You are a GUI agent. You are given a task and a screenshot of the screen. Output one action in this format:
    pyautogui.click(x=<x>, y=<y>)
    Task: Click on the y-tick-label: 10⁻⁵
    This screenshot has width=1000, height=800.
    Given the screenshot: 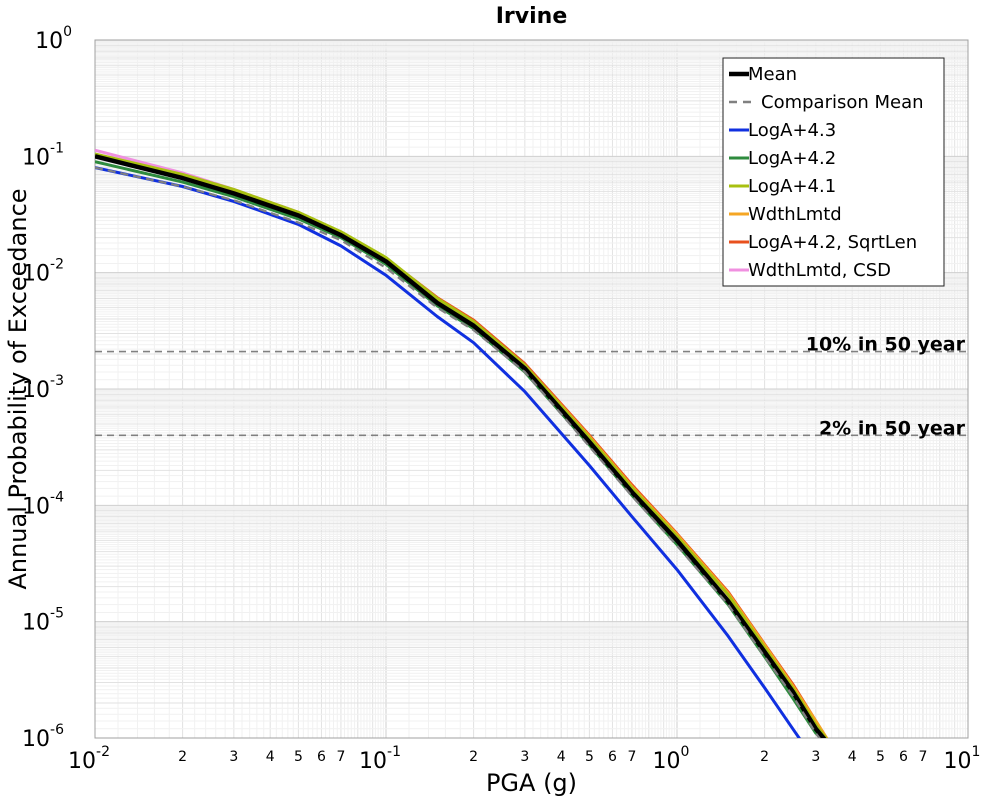 What is the action you would take?
    pyautogui.click(x=43, y=621)
    